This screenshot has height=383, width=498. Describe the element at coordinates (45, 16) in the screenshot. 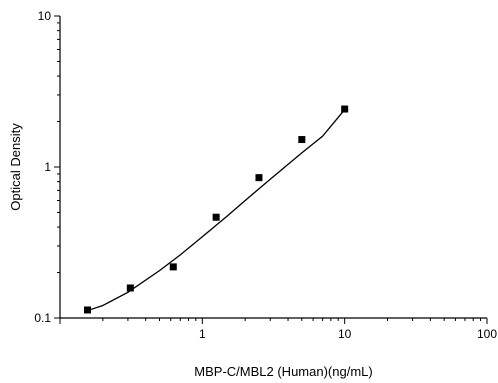

I see `y-tick-label: 10` at that location.